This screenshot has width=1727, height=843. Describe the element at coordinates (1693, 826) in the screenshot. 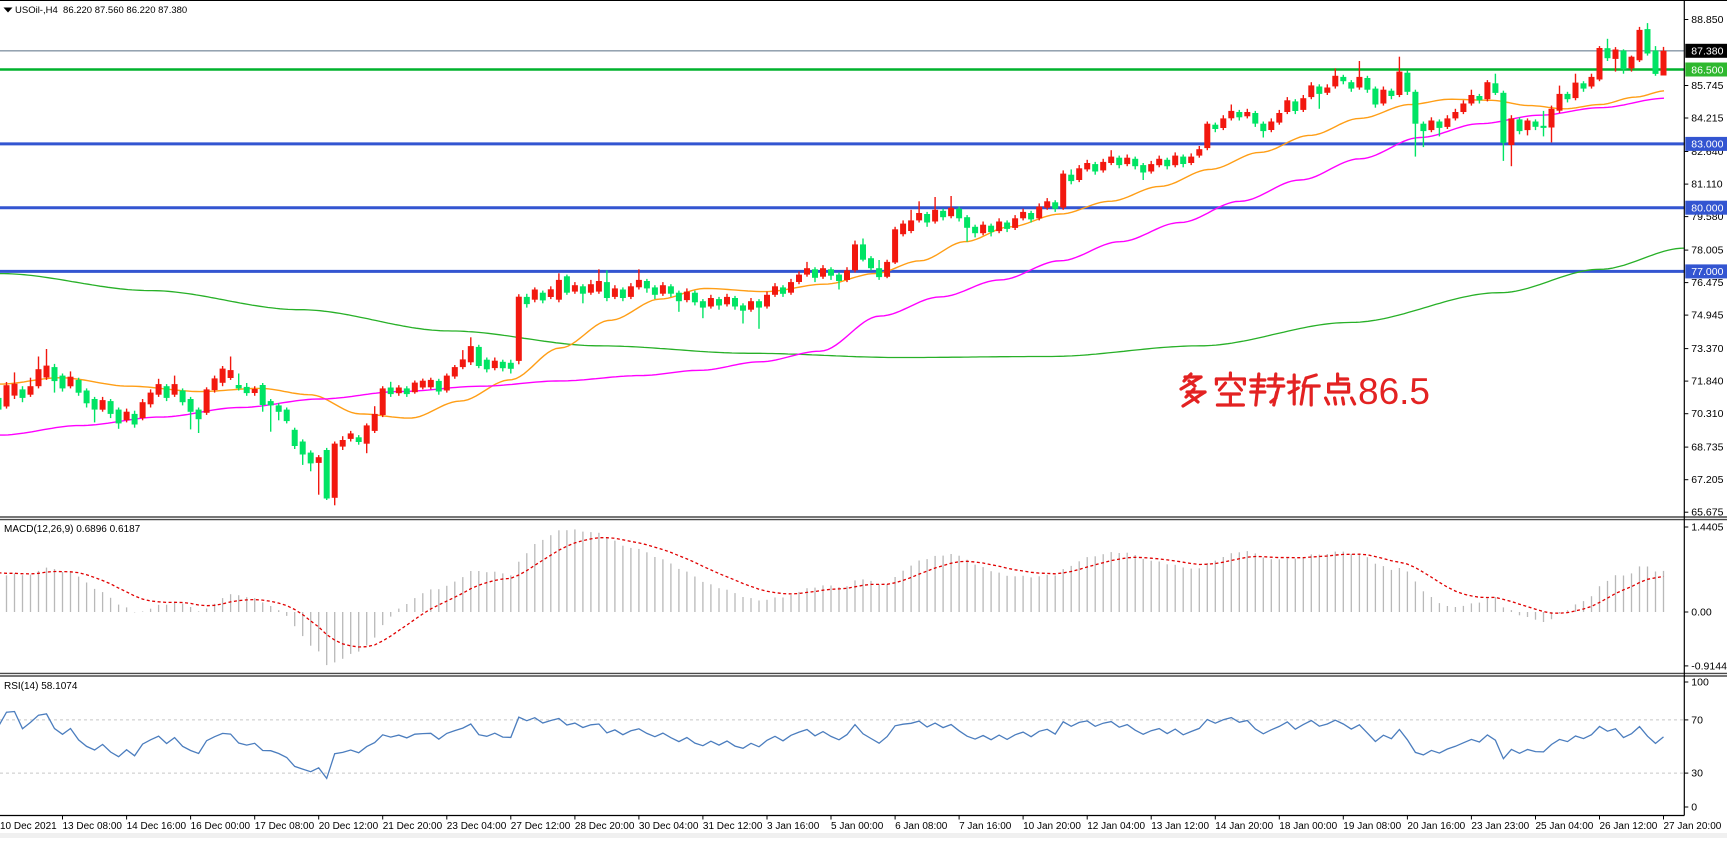

I see `svg-text: 27 Jan 20:00` at that location.